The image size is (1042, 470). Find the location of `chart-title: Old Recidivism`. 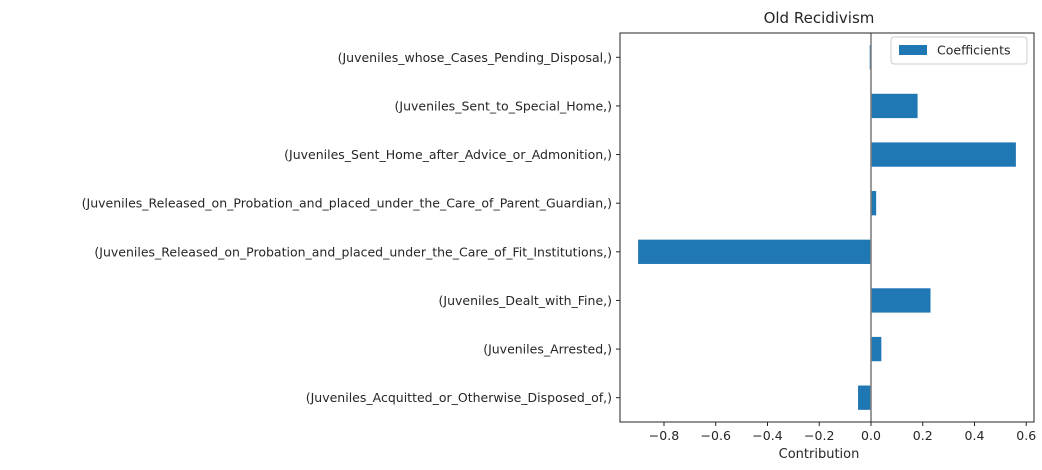

chart-title: Old Recidivism is located at coordinates (819, 18).